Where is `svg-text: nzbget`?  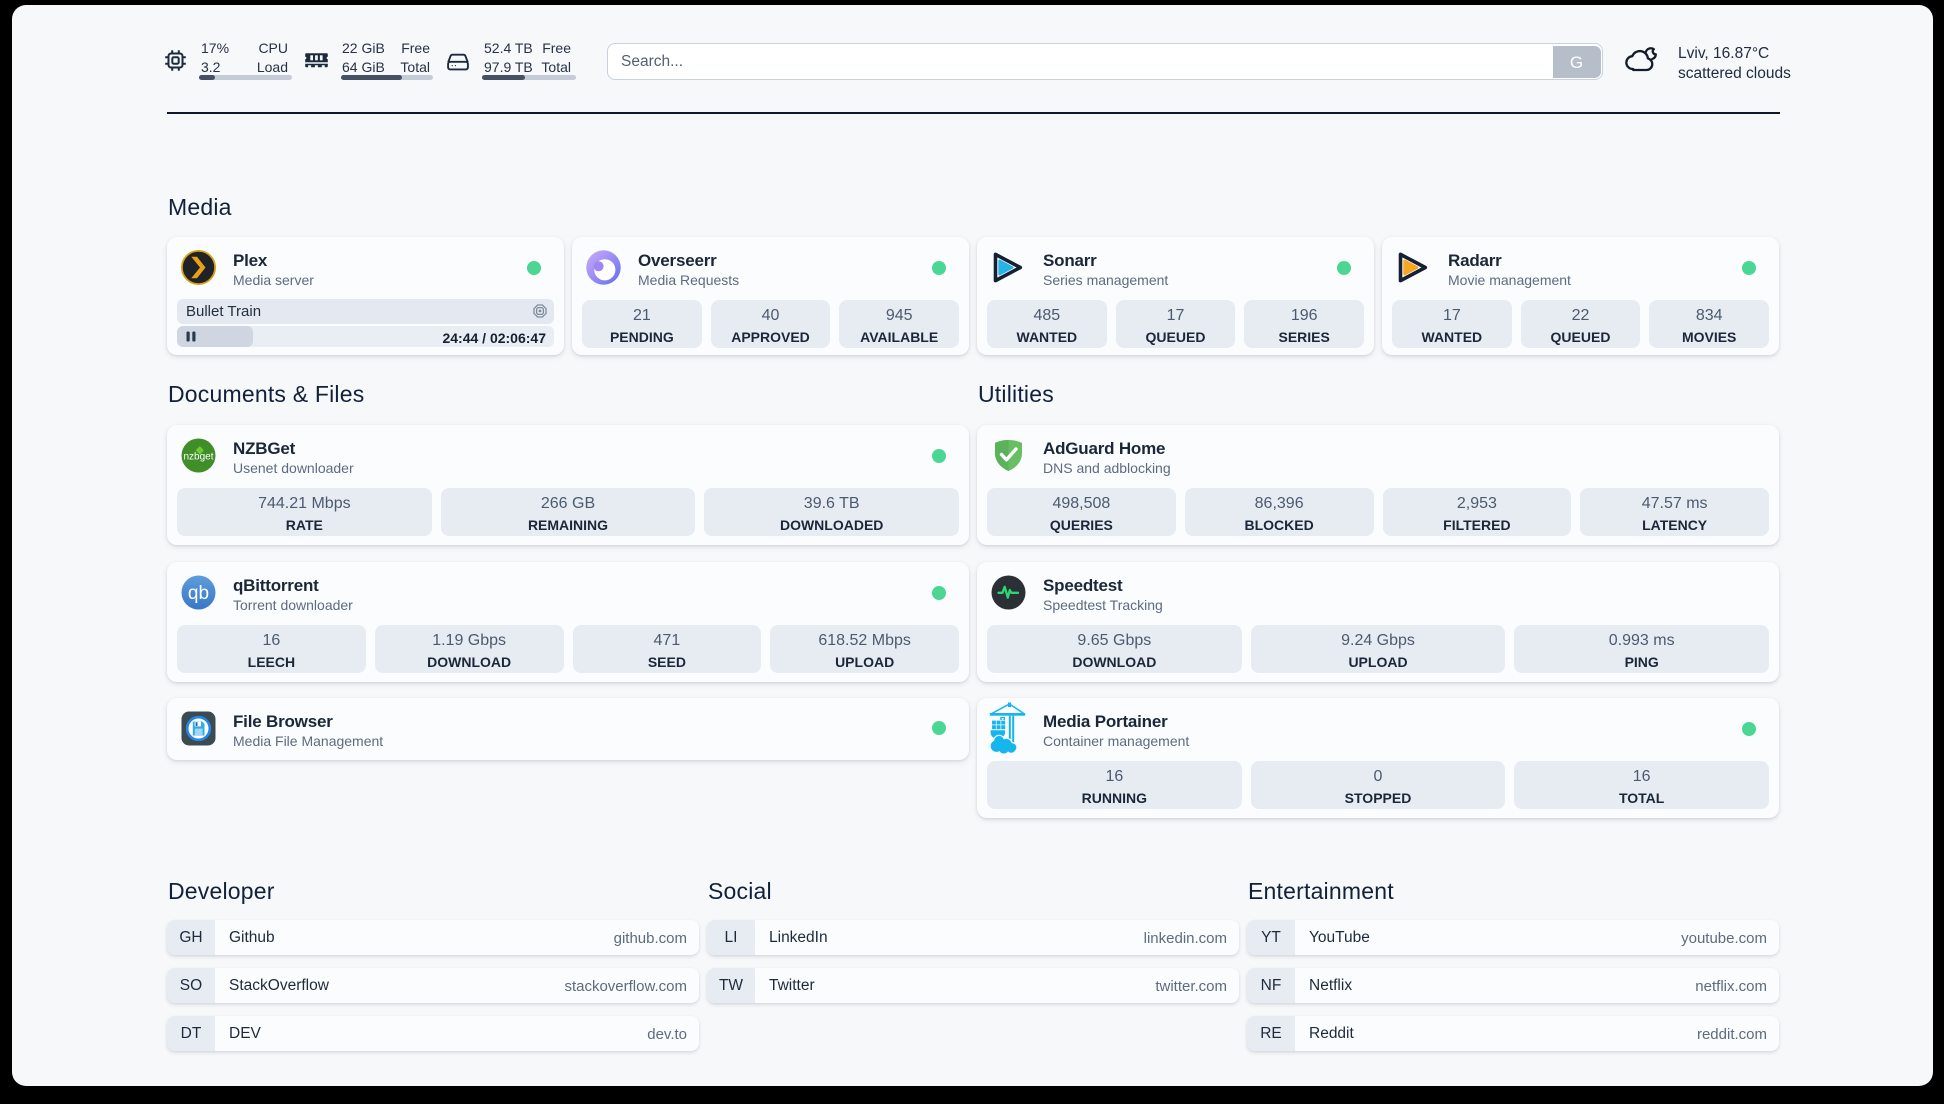 svg-text: nzbget is located at coordinates (198, 456).